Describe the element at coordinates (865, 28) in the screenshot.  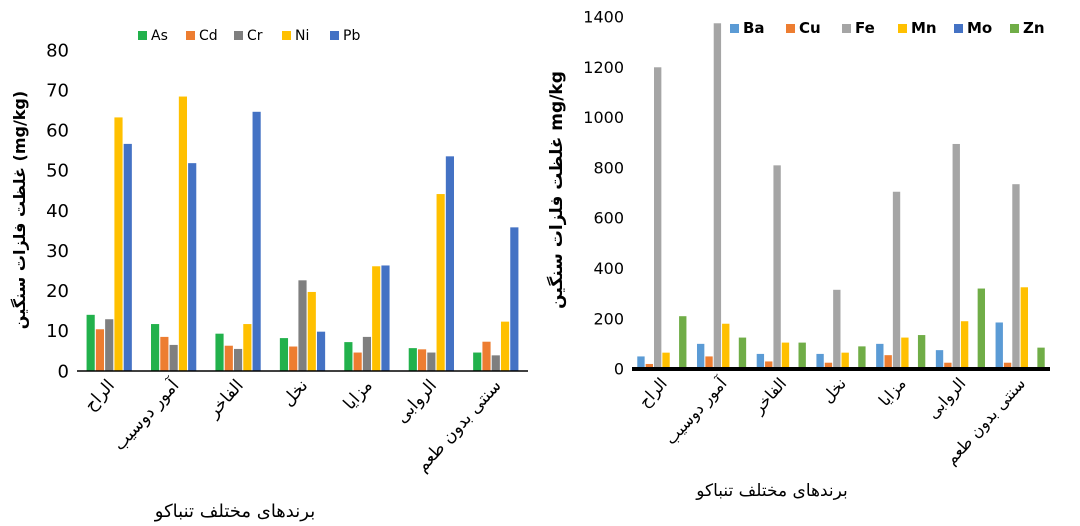
I see `legend-label-fe: Fe` at that location.